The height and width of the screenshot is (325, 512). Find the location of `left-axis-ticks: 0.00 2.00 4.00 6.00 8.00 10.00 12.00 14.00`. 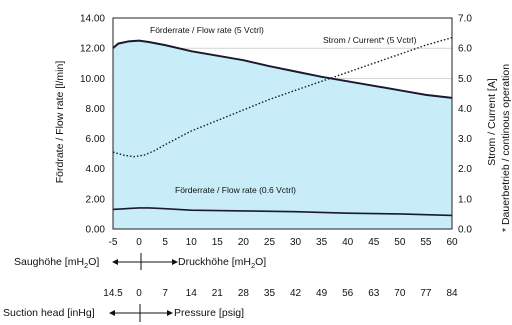

left-axis-ticks: 0.00 2.00 4.00 6.00 8.00 10.00 12.00 14.00 is located at coordinates (92, 125).